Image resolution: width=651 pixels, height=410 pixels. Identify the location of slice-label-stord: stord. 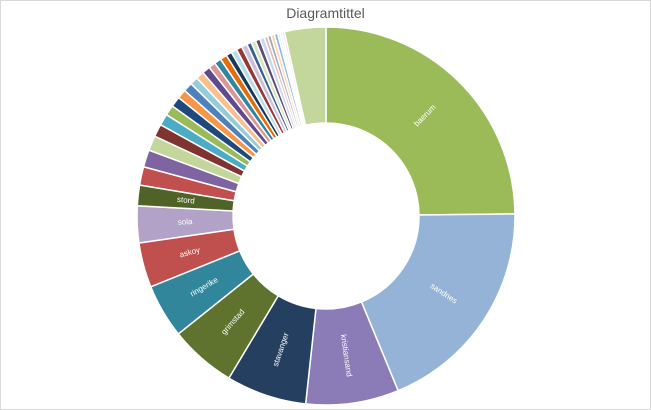
(186, 200).